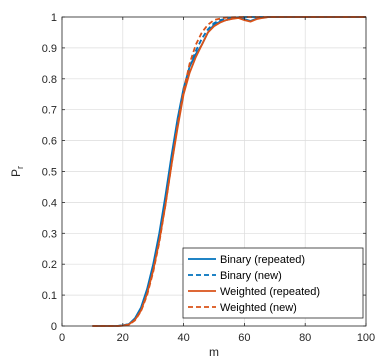  What do you see at coordinates (49, 49) in the screenshot?
I see `y-tick-label: 0.9` at bounding box center [49, 49].